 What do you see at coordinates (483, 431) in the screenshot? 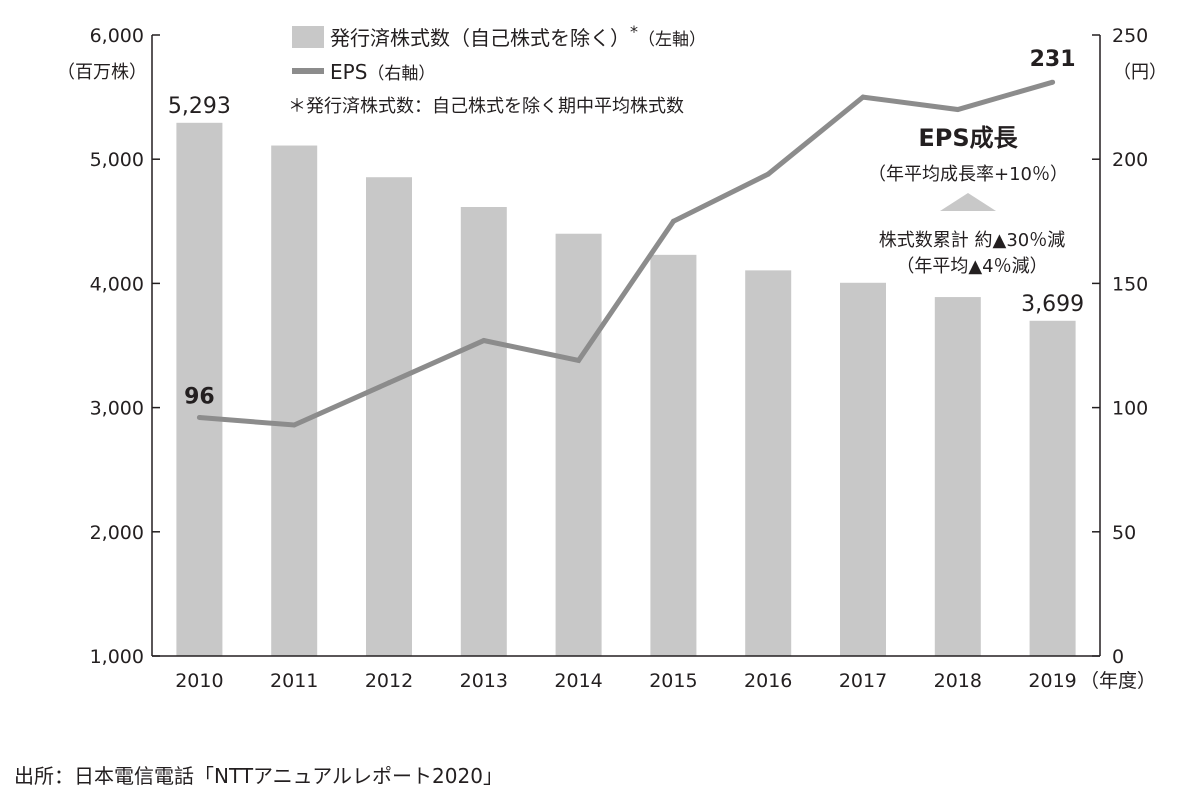
I see `bar-2013` at bounding box center [483, 431].